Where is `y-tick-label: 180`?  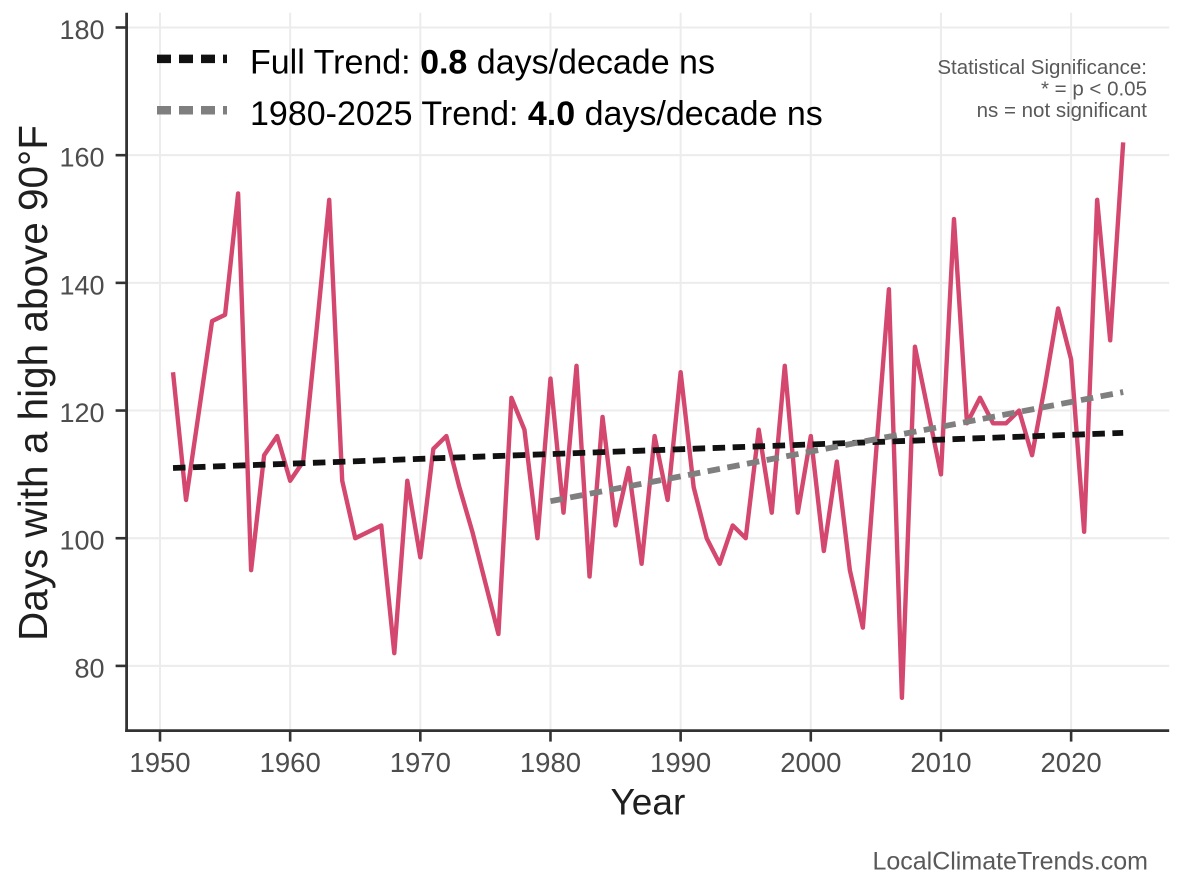 y-tick-label: 180 is located at coordinates (81, 30).